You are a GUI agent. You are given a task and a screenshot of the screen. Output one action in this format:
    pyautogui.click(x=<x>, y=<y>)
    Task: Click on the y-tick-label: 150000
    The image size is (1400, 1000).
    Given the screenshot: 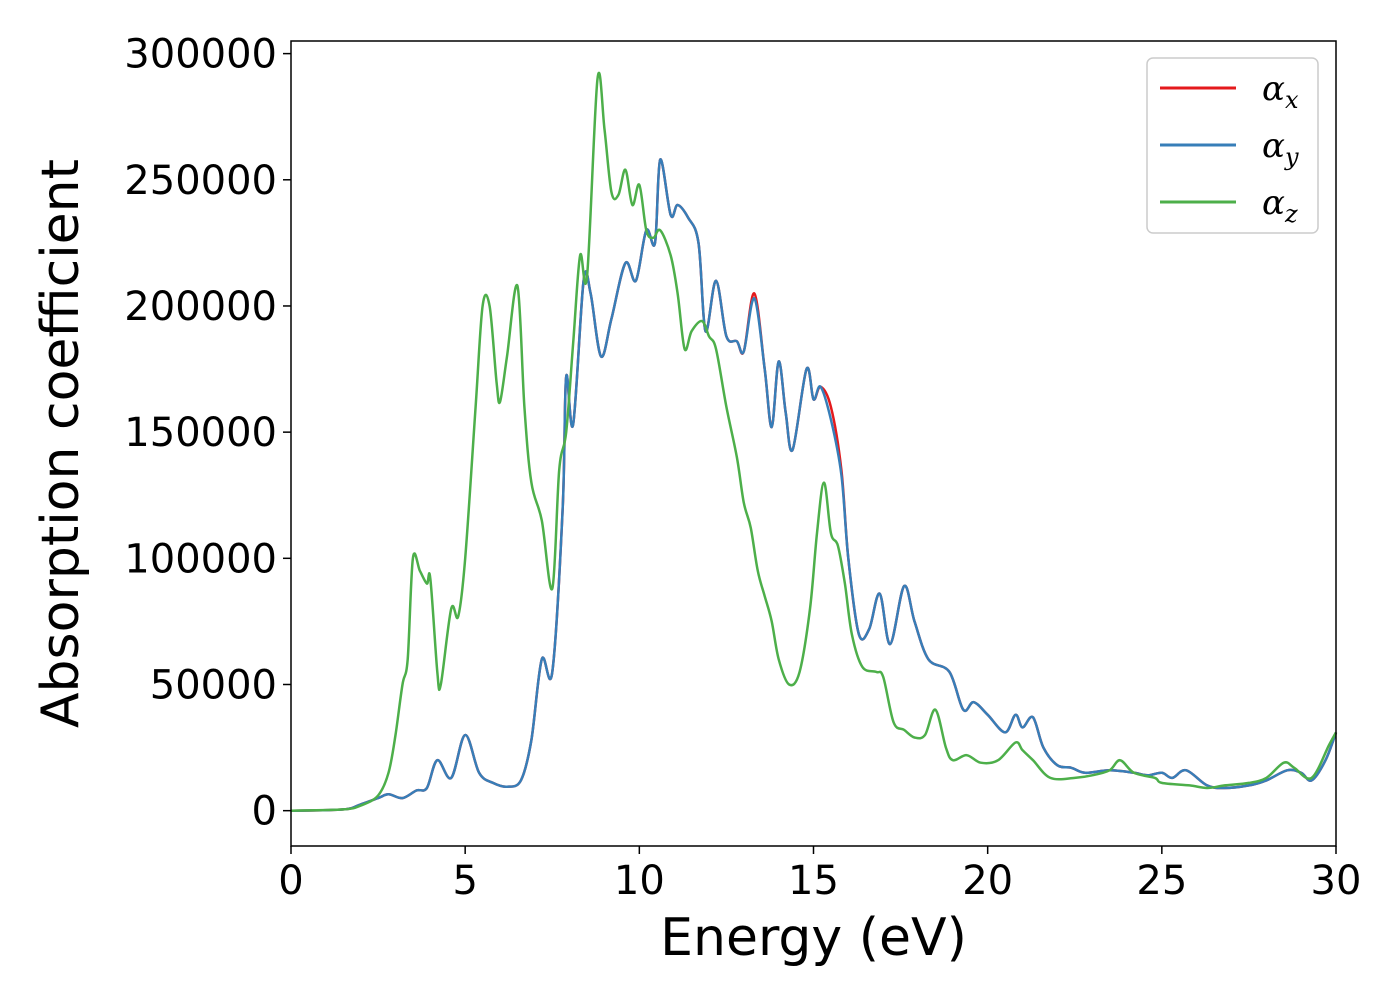 What is the action you would take?
    pyautogui.click(x=200, y=433)
    